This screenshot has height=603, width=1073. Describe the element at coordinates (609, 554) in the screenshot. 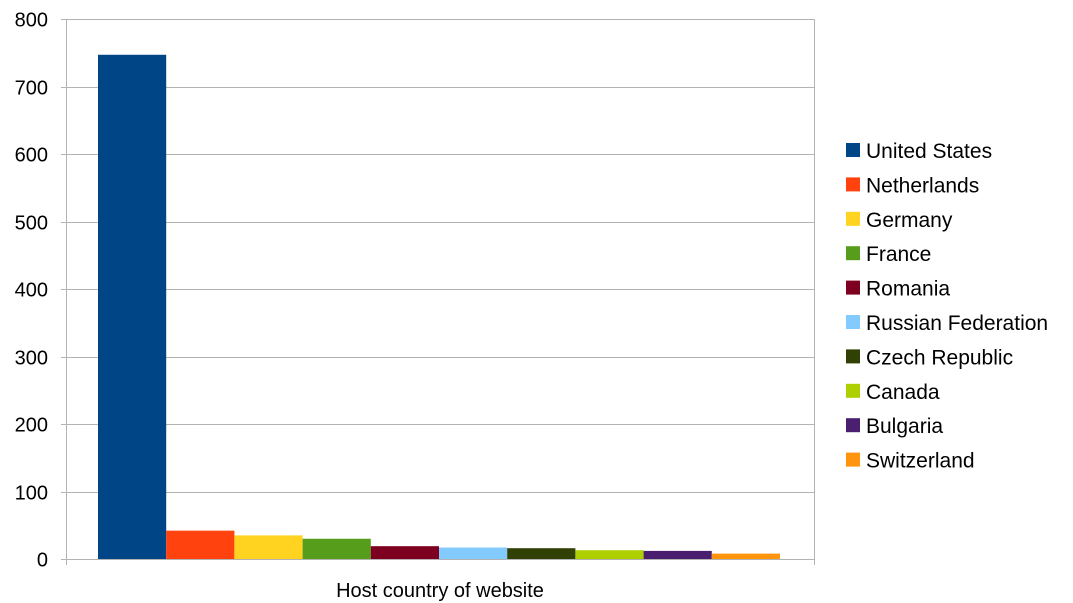

I see `bar-canada` at that location.